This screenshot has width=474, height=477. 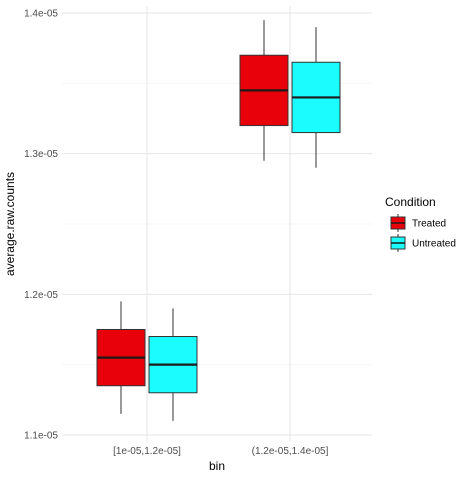 What do you see at coordinates (434, 244) in the screenshot?
I see `legend-label: Untreated` at bounding box center [434, 244].